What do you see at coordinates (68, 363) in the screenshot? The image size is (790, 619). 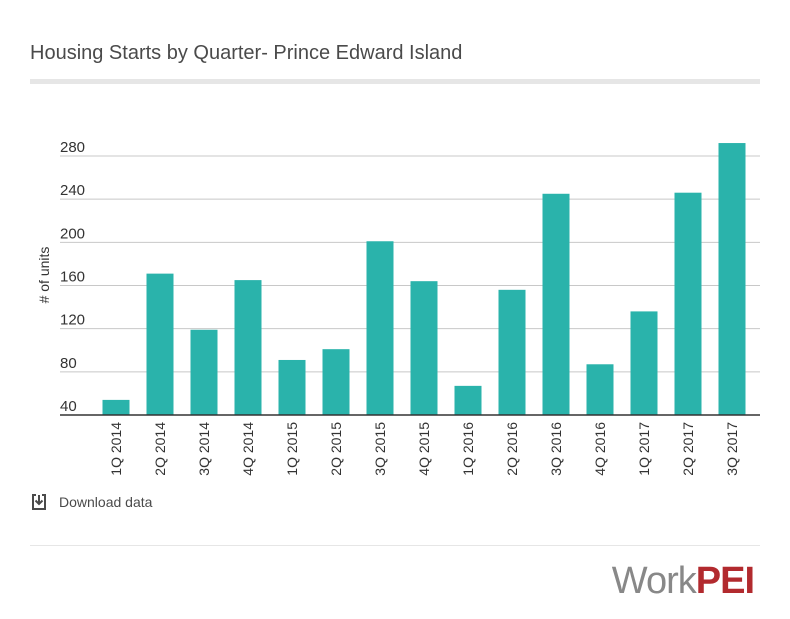 I see `y-tick-label: 80` at bounding box center [68, 363].